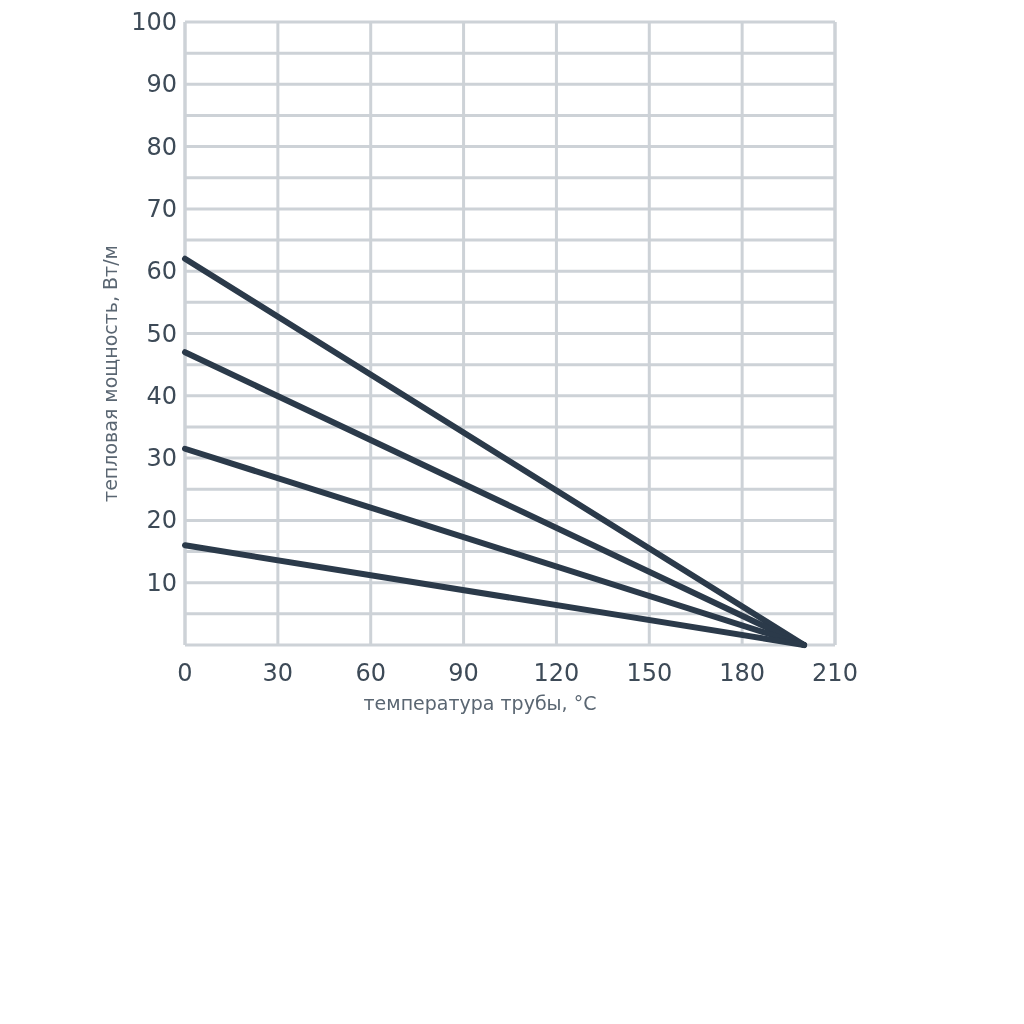 The height and width of the screenshot is (1024, 1024). What do you see at coordinates (742, 673) in the screenshot?
I see `x-tick-label: 180` at bounding box center [742, 673].